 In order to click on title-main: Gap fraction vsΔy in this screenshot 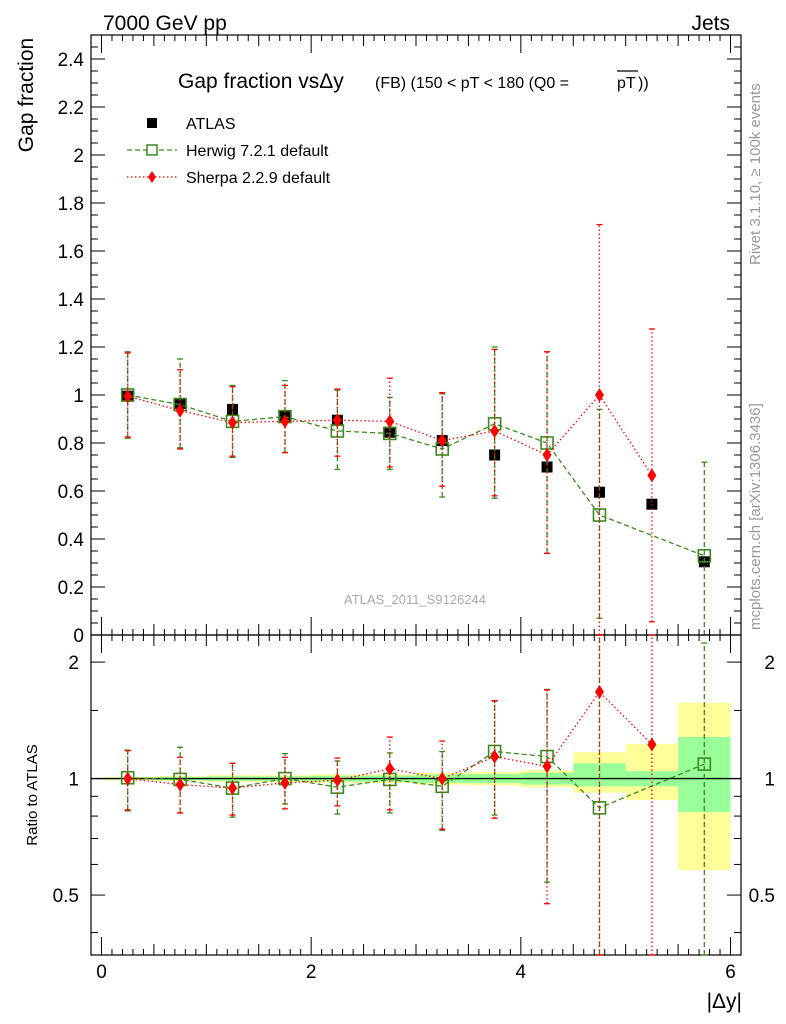, I will do `click(261, 81)`.